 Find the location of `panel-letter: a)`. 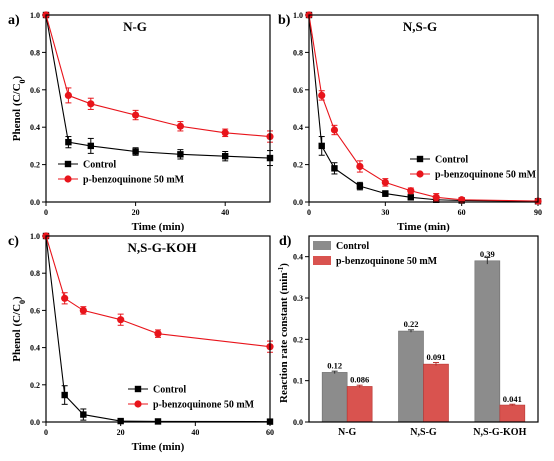

panel-letter: a) is located at coordinates (14, 20).